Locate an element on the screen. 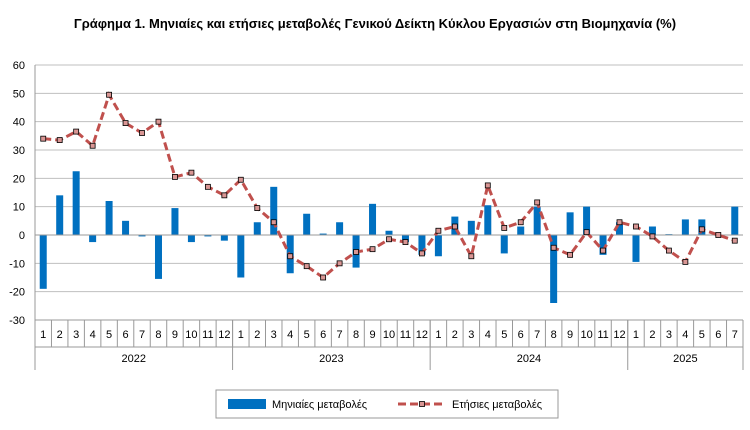 This screenshot has width=750, height=430. year-label: 2024 is located at coordinates (529, 359).